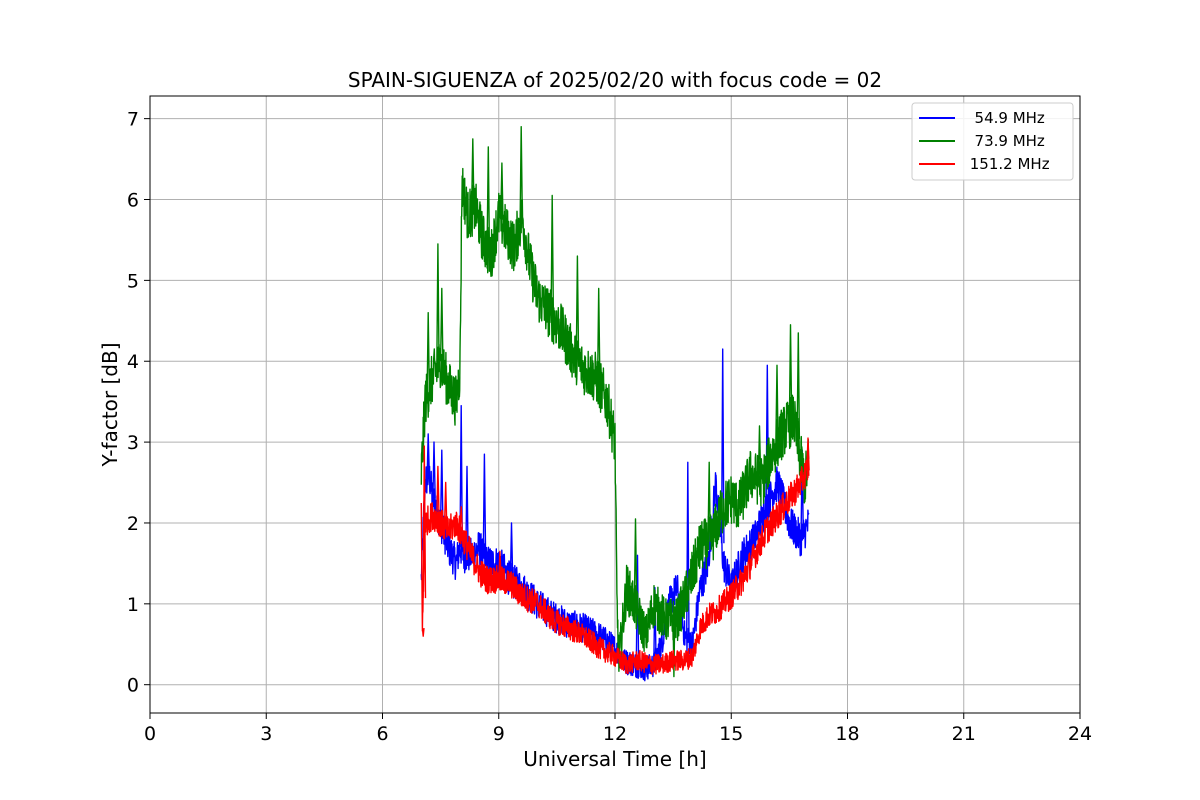 This screenshot has height=800, width=1200. Describe the element at coordinates (615, 734) in the screenshot. I see `x-tick-label: 12` at that location.